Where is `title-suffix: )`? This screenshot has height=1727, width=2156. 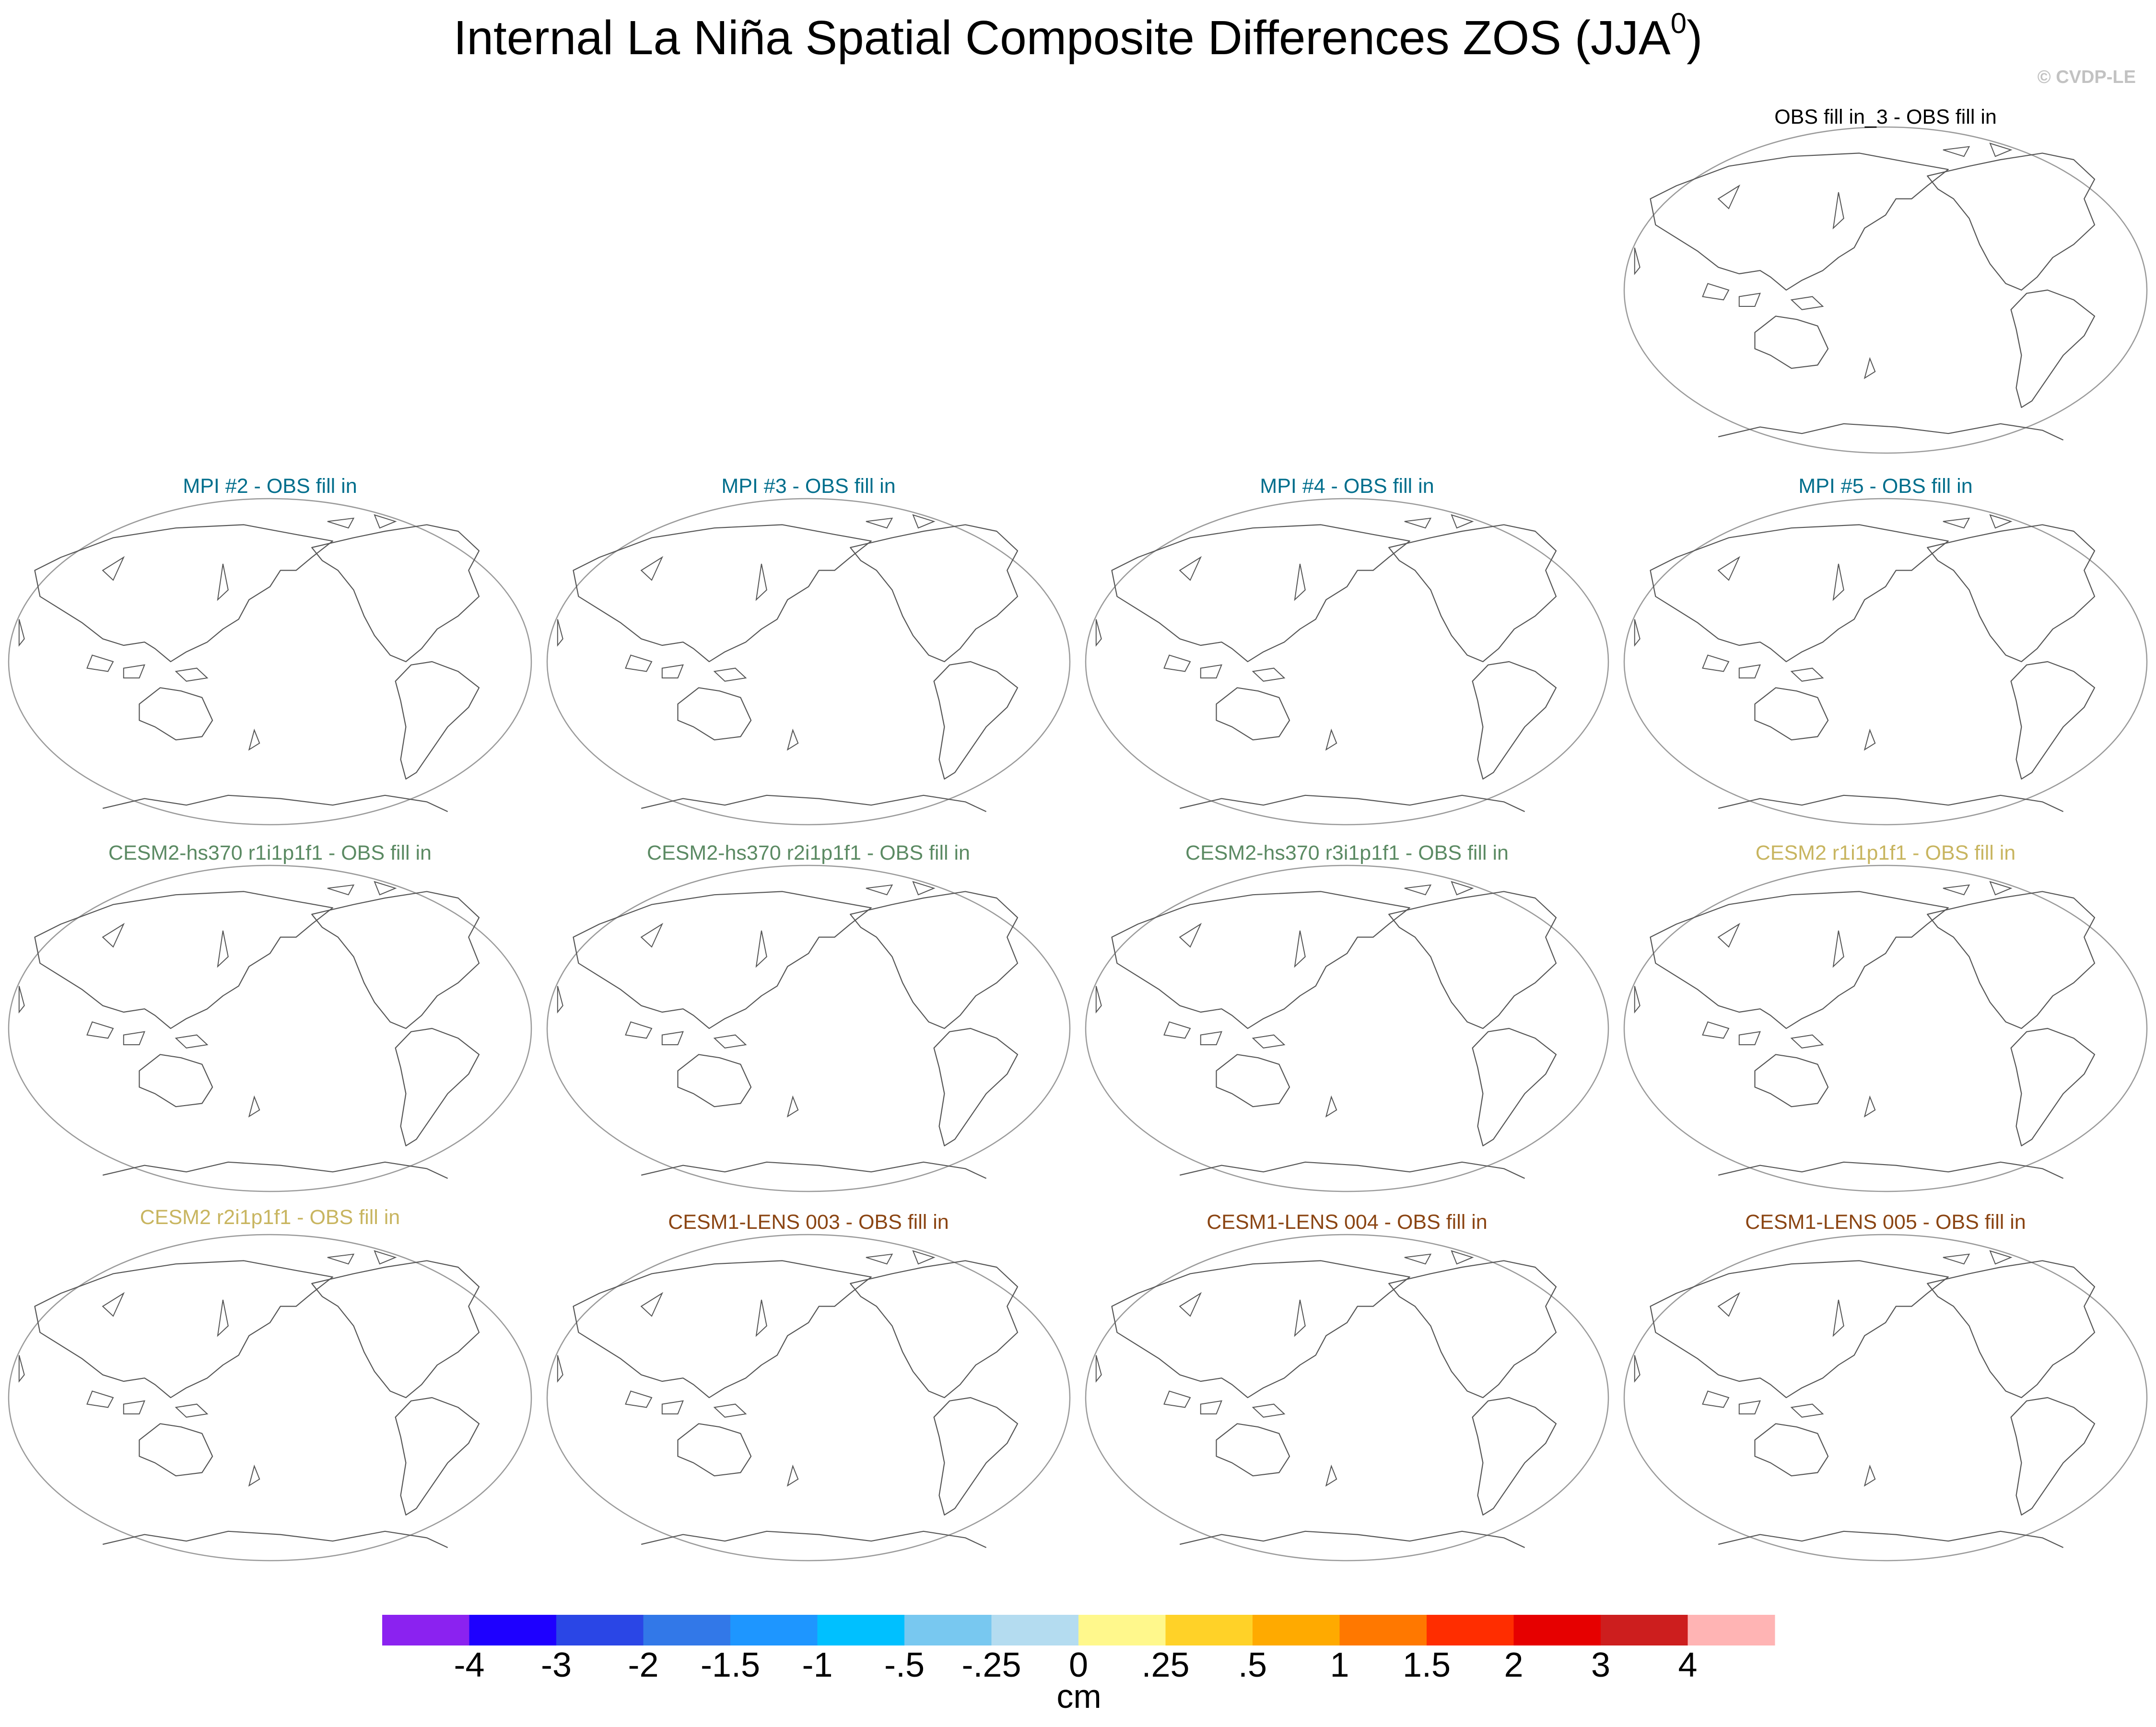
title-suffix: ) is located at coordinates (1695, 38).